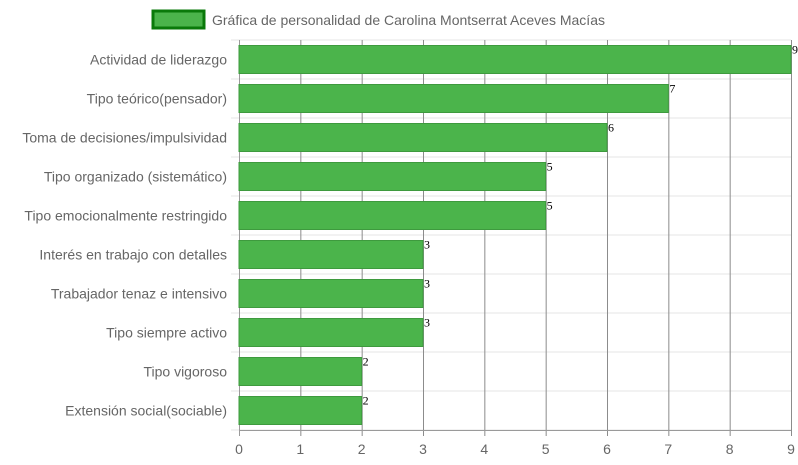 The width and height of the screenshot is (798, 465). Describe the element at coordinates (423, 449) in the screenshot. I see `x-tick-label: 3` at that location.